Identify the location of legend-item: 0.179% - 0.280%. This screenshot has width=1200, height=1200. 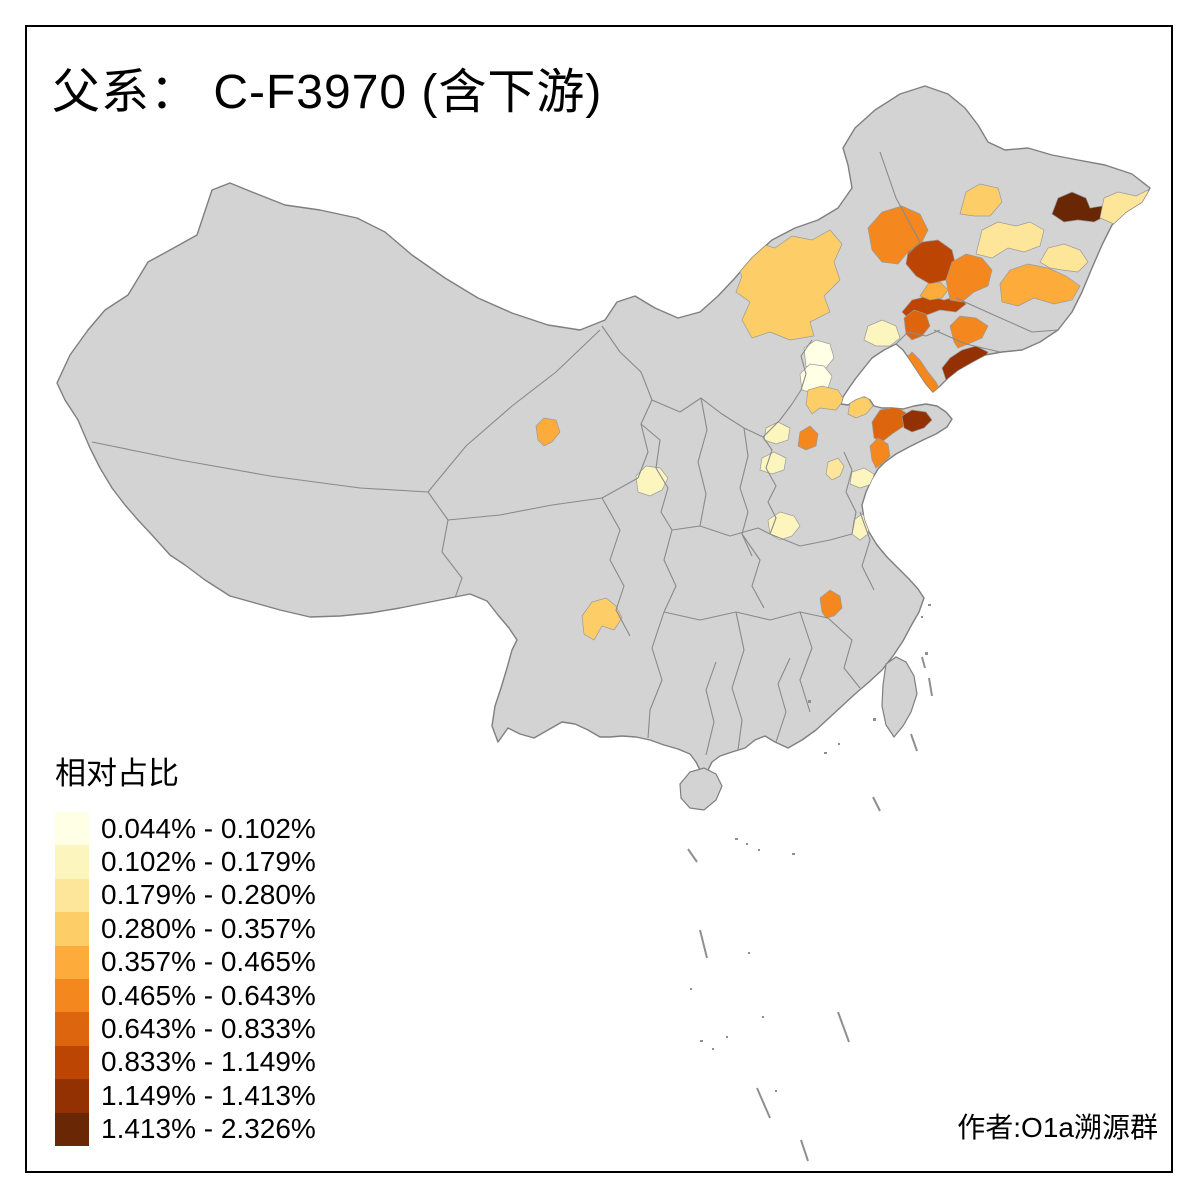
(185, 895).